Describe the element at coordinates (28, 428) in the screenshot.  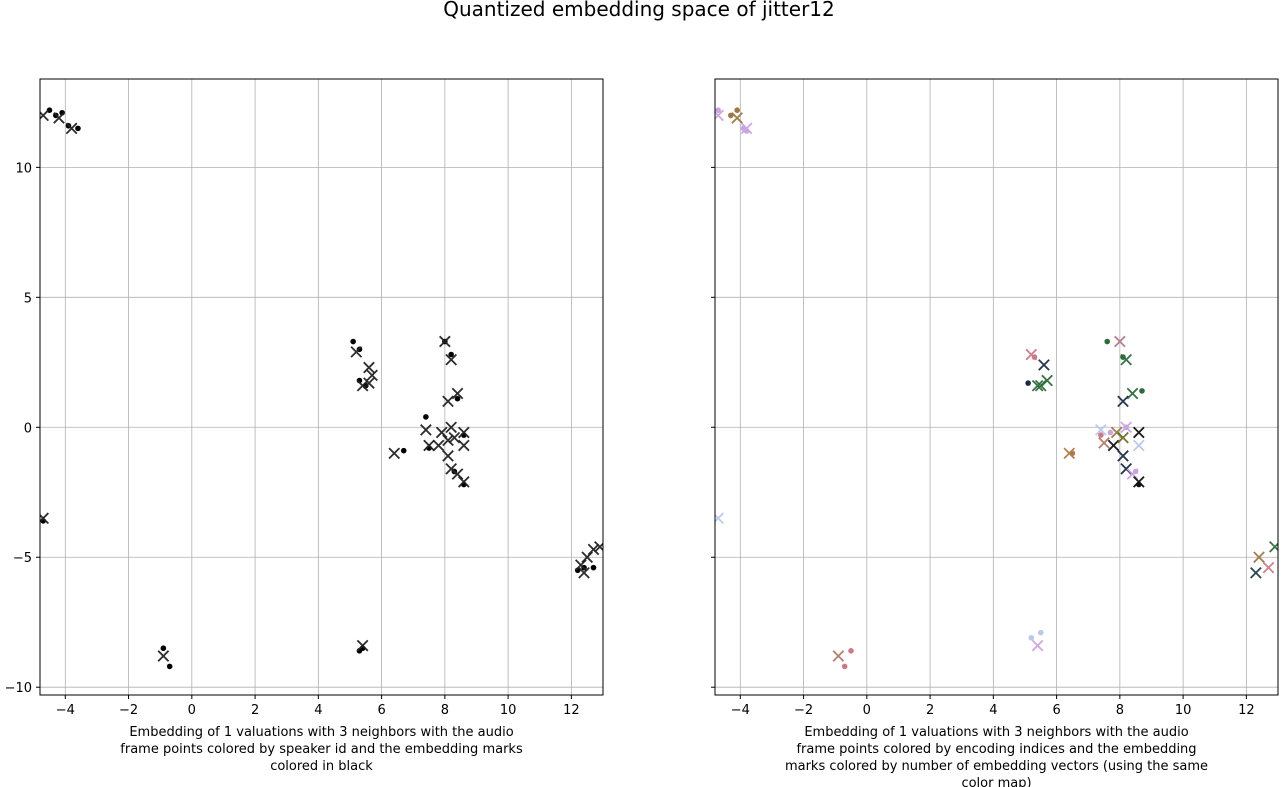
I see `y-tick-label: 0` at that location.